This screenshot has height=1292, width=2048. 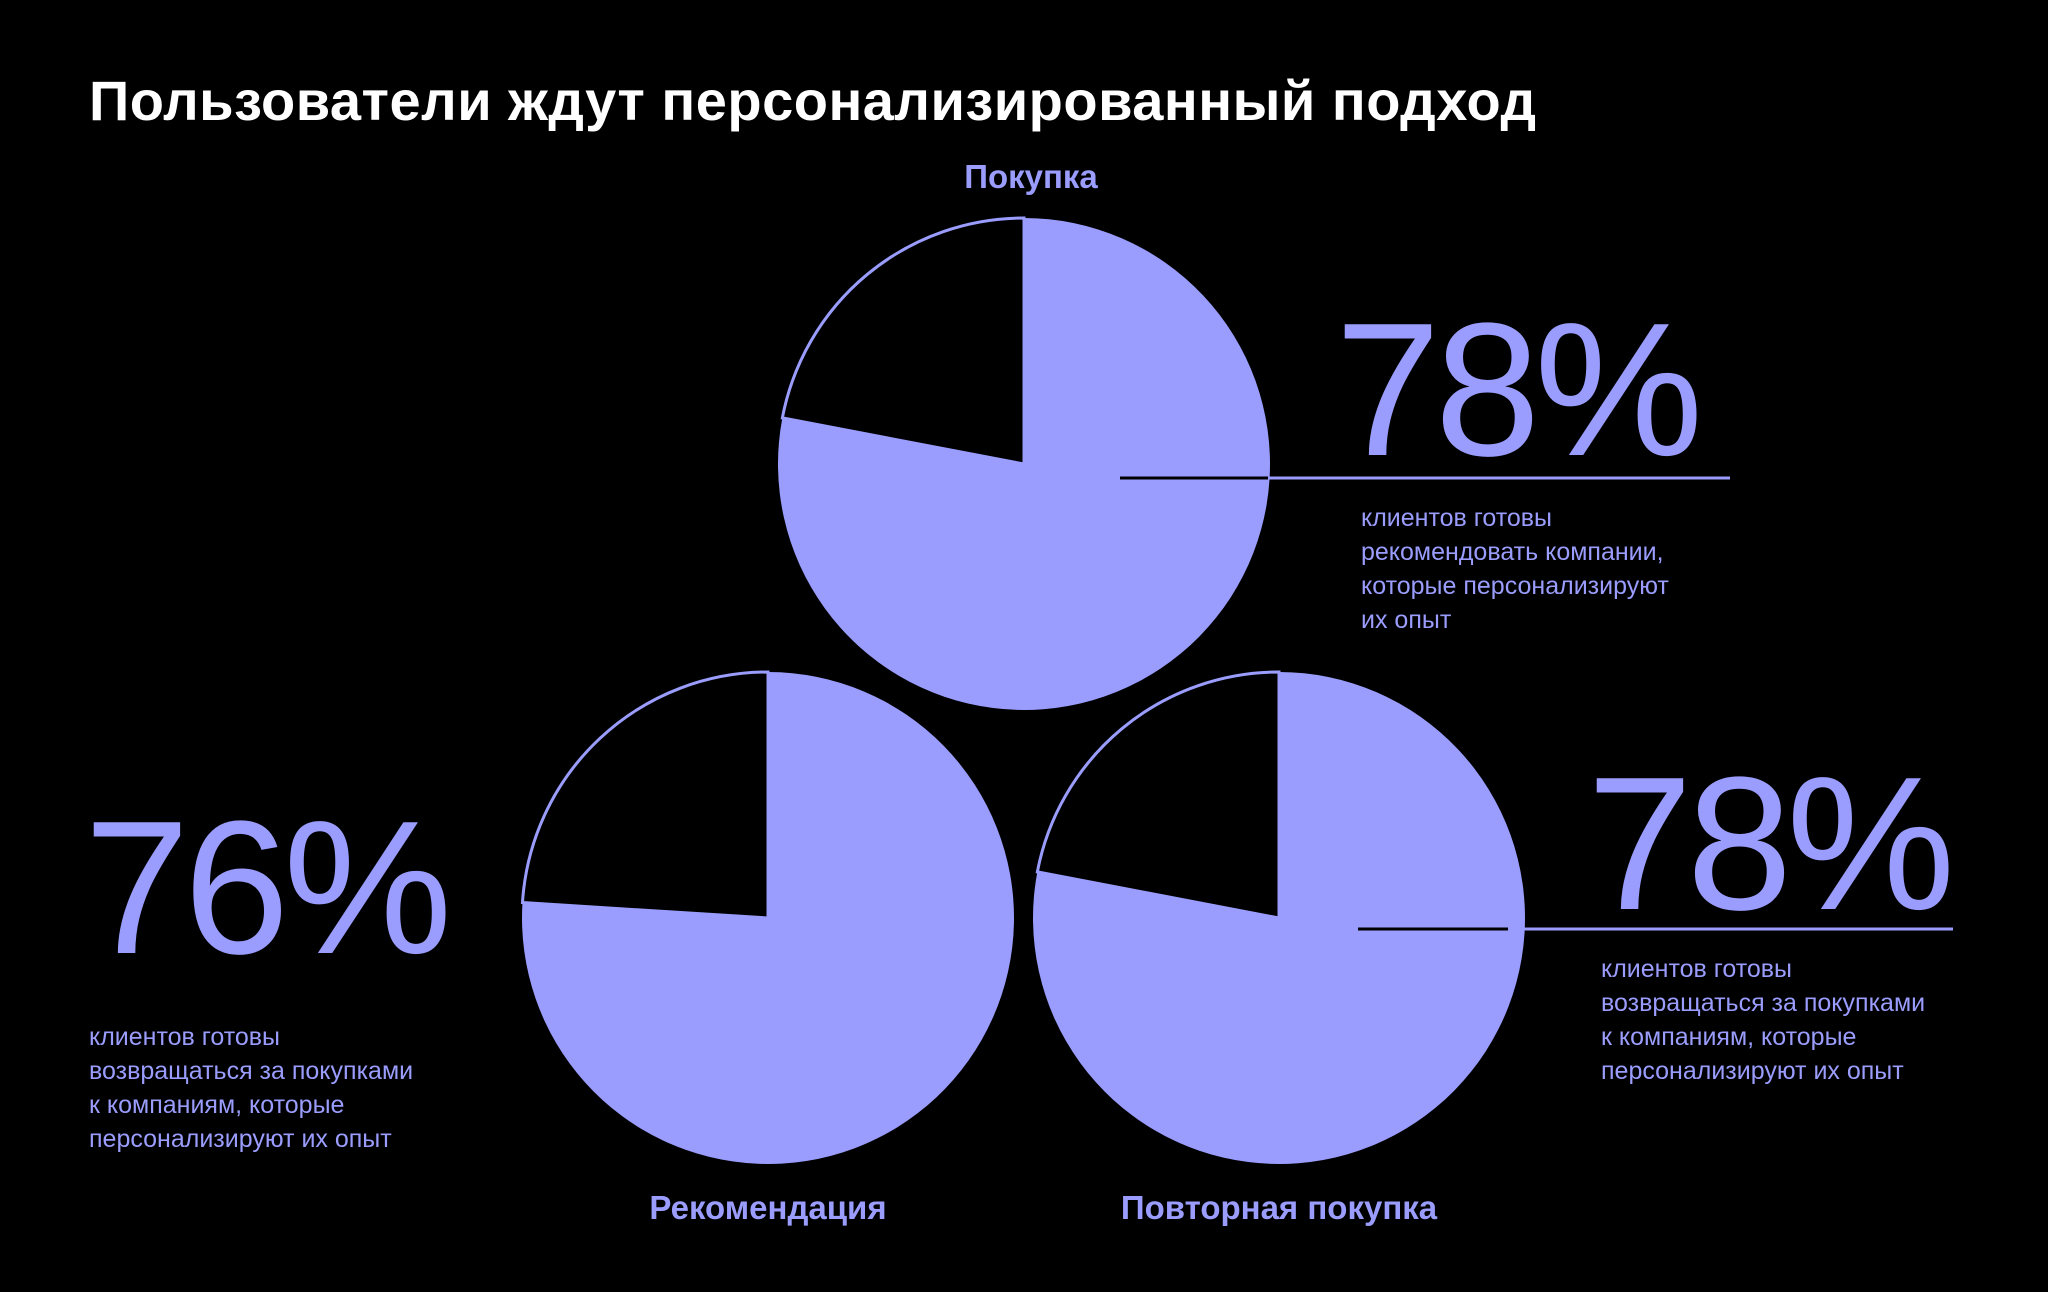 I want to click on pie-chart-repeat-purchase, so click(x=1279, y=917).